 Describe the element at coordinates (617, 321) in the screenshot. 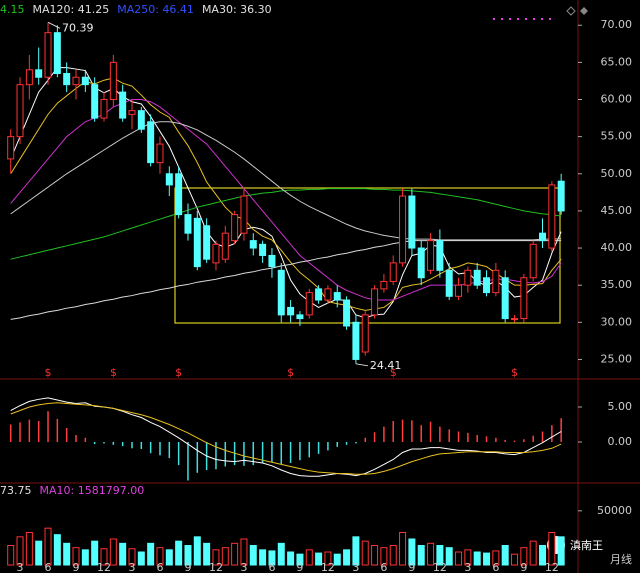

I see `y-tick-label: 30.00` at that location.